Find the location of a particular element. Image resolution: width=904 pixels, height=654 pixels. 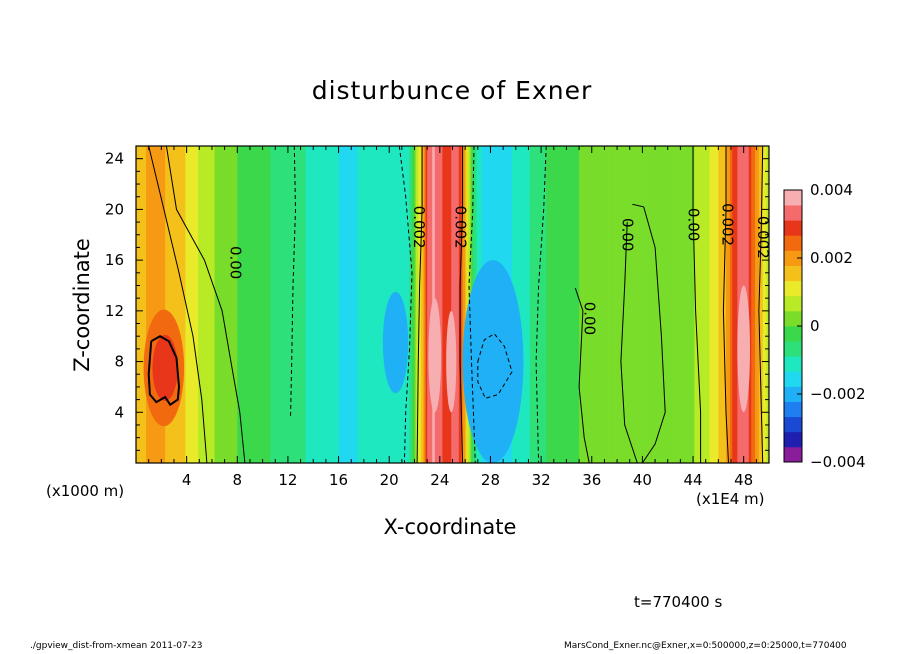

contour-solid is located at coordinates (697, 304).